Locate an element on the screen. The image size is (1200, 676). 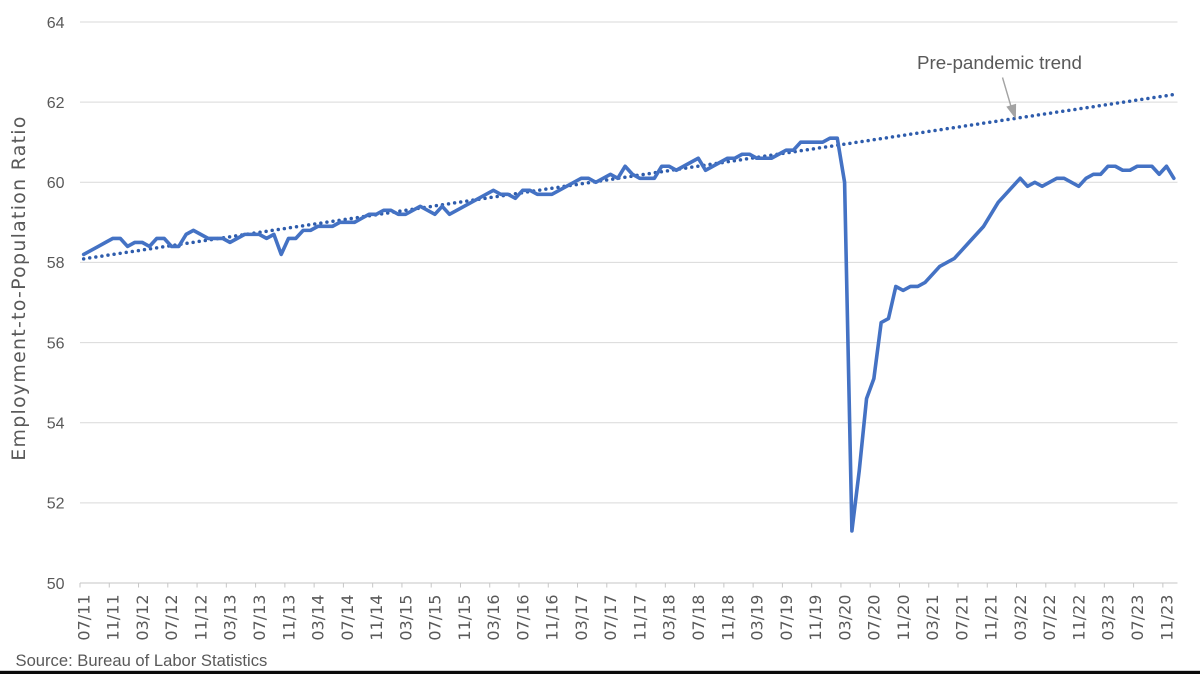
x-tick-label-03-12: 03/12 is located at coordinates (142, 618).